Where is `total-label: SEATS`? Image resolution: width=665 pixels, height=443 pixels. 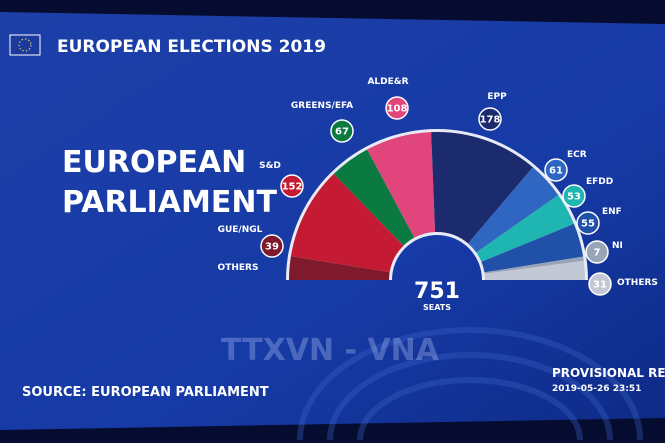 total-label: SEATS is located at coordinates (437, 307).